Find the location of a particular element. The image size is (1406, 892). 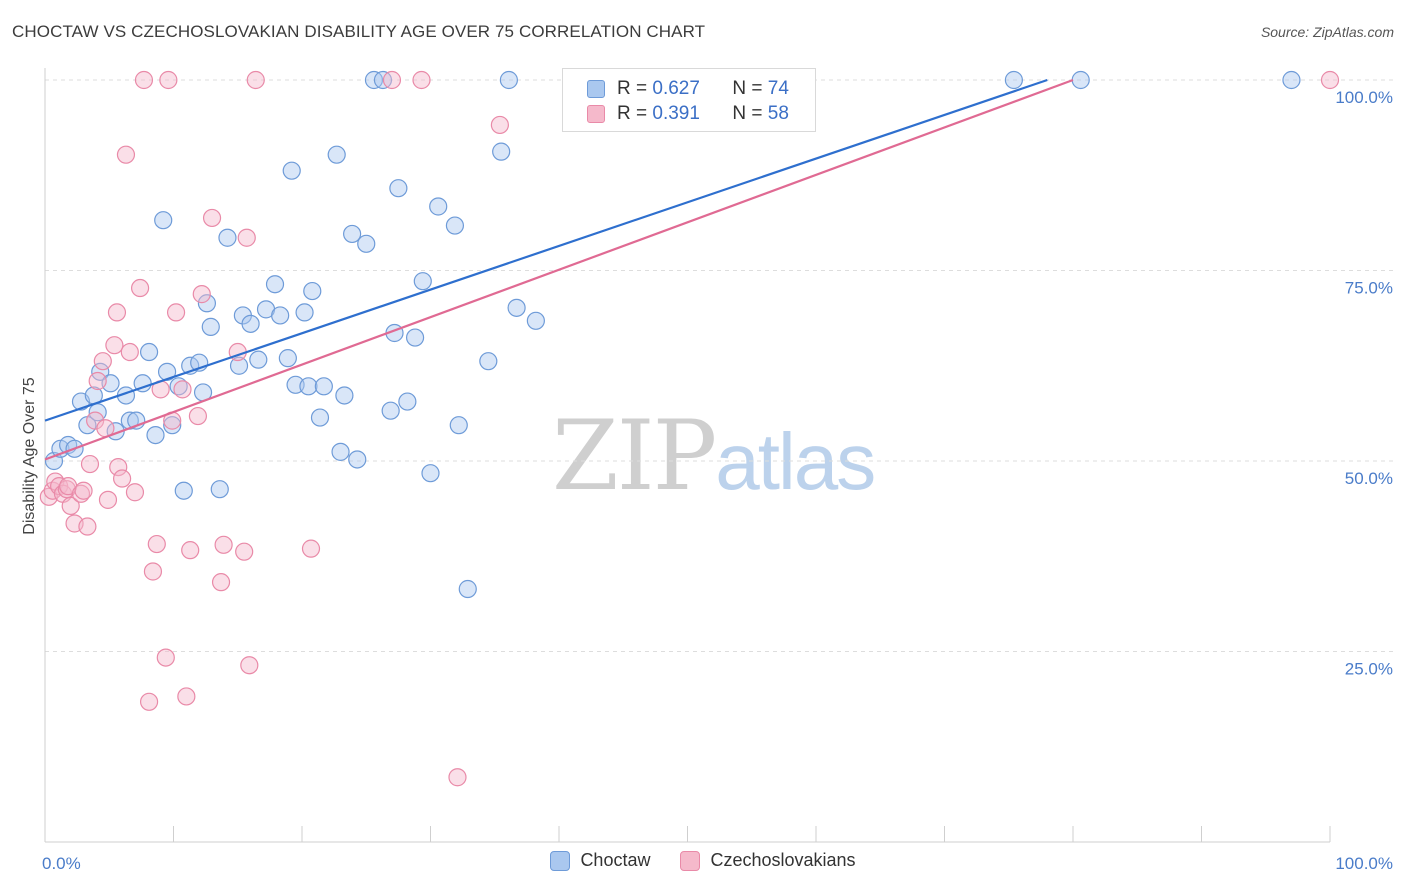

legend-swatch-choctaw is located at coordinates (596, 89).